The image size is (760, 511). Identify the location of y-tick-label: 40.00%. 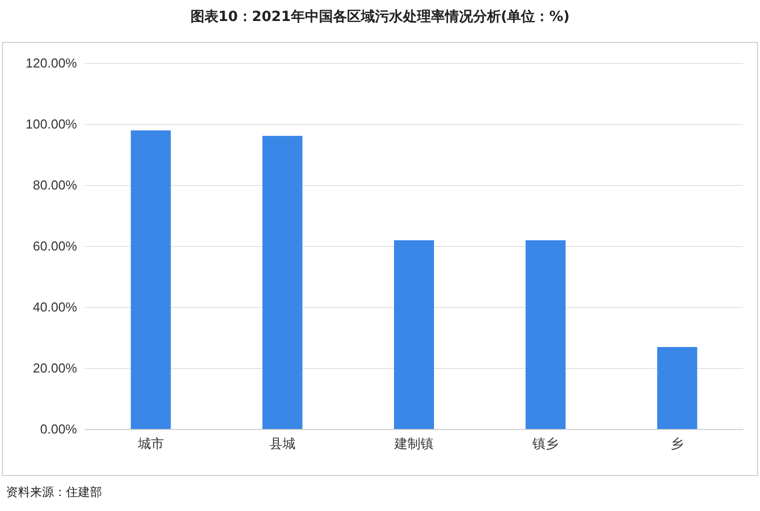
(55, 307).